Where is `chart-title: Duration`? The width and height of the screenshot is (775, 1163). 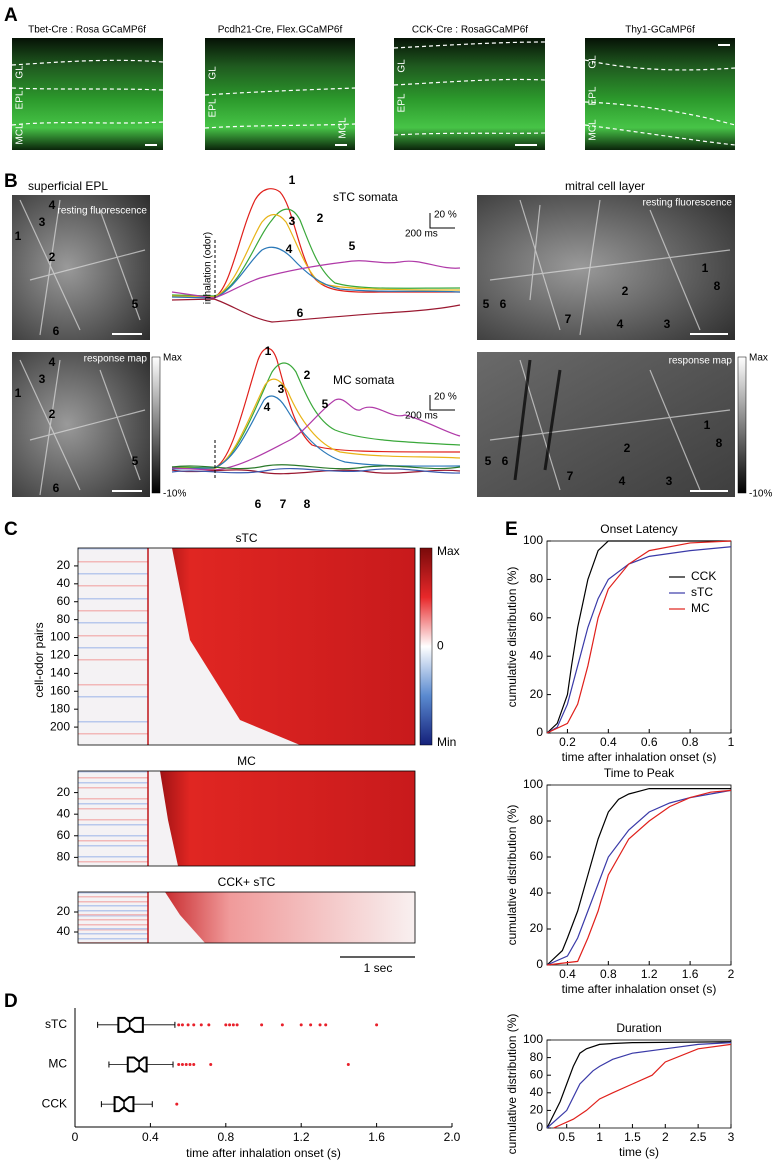 chart-title: Duration is located at coordinates (638, 1028).